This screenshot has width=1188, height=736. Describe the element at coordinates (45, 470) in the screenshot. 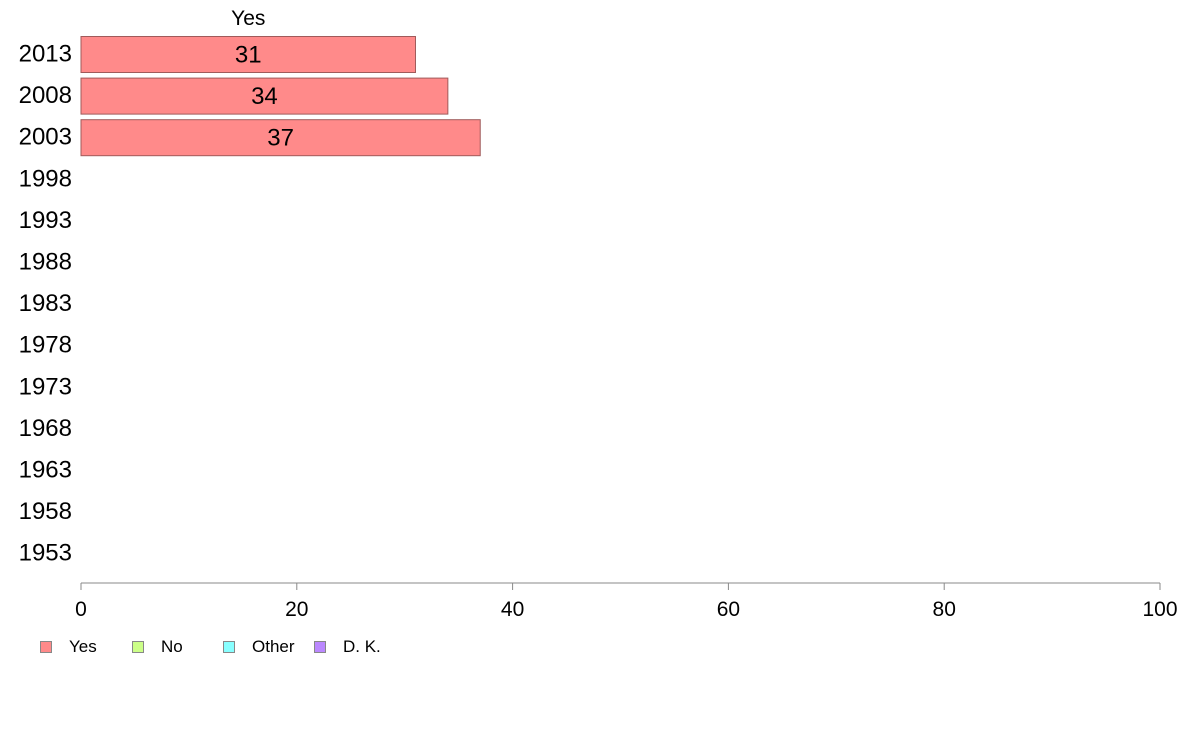

I see `category-label: 1963` at that location.